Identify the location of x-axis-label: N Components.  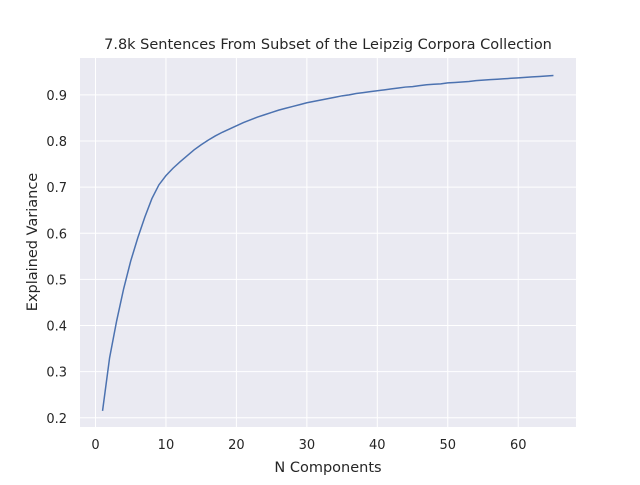
(327, 468).